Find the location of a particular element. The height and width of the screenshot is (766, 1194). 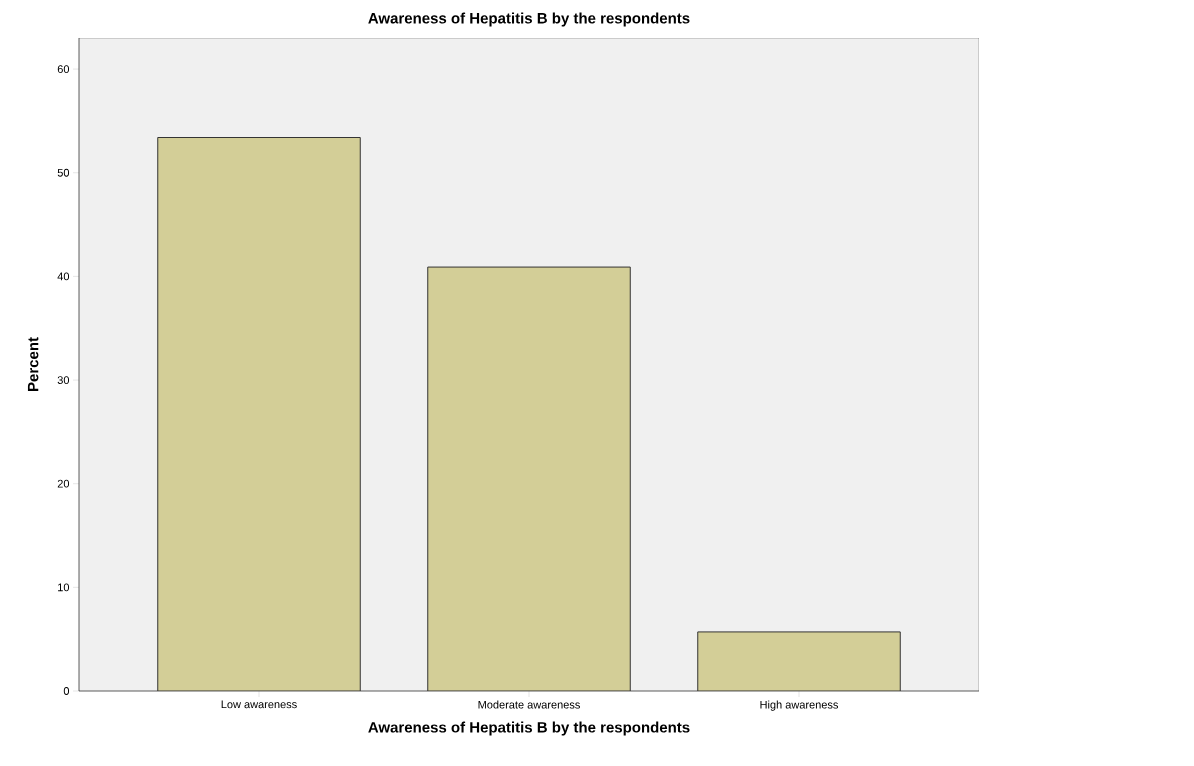

y-tick-label: 10 is located at coordinates (64, 587).